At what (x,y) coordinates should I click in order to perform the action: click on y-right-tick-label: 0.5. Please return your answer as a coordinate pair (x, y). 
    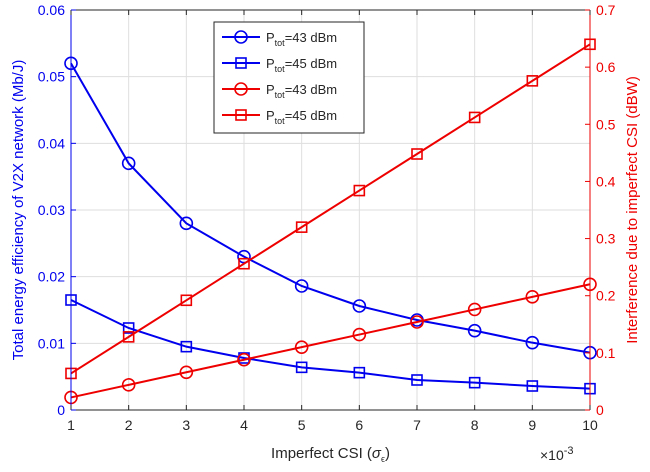
    Looking at the image, I should click on (606, 124).